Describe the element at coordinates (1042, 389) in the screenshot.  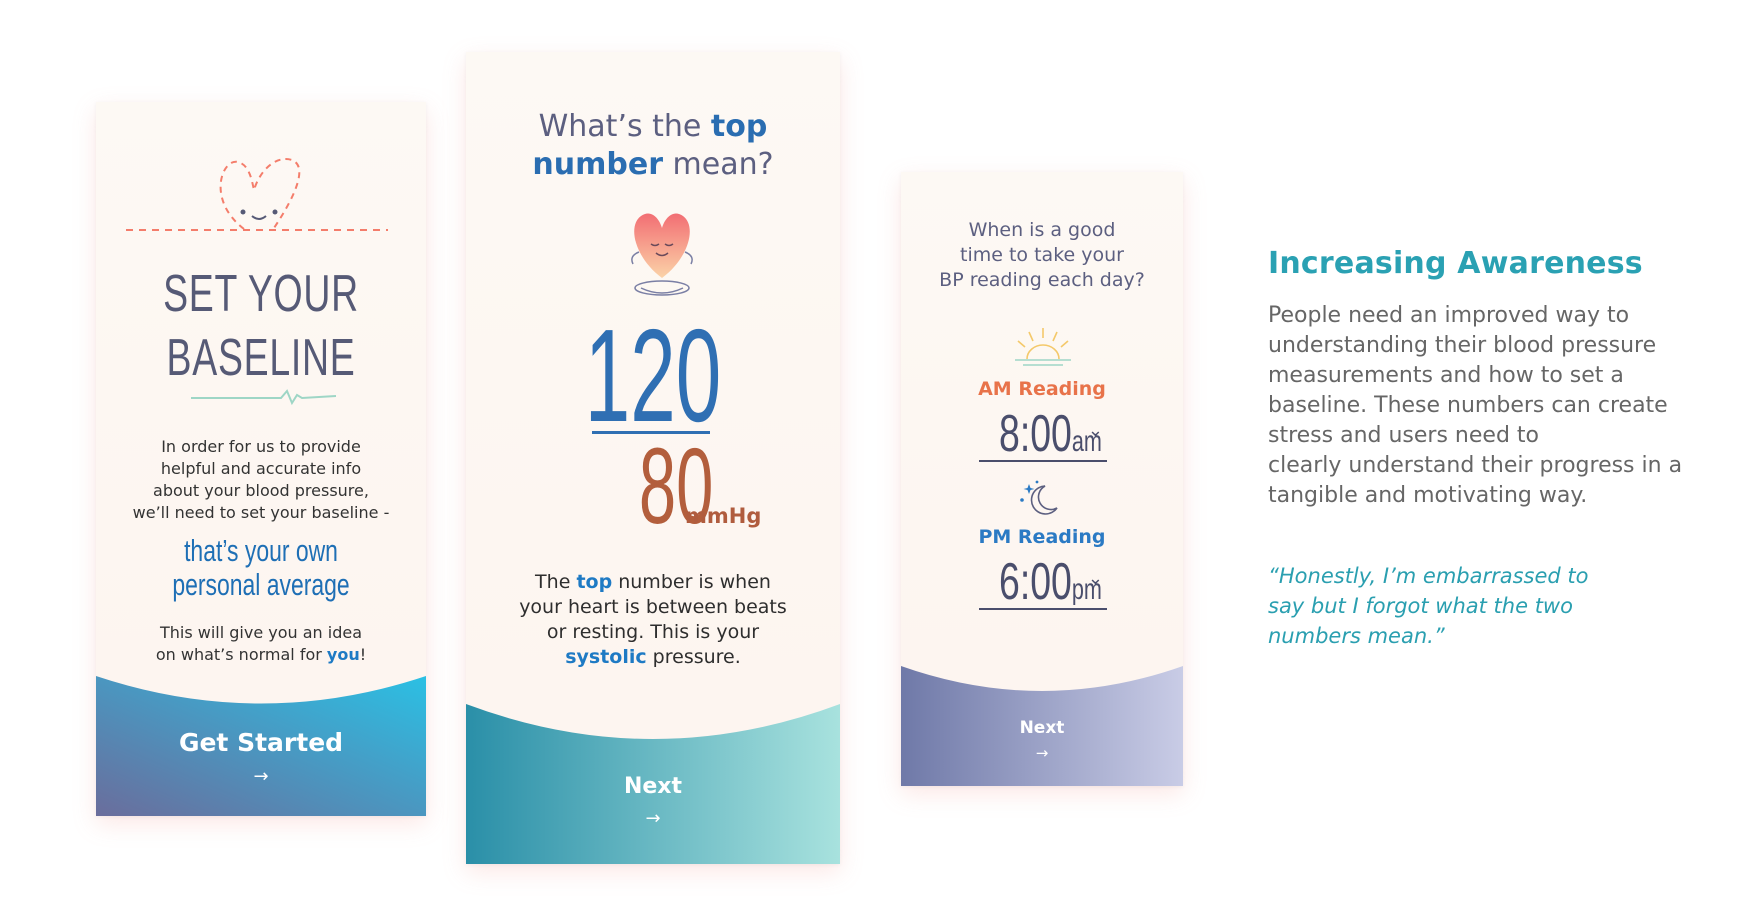
I see `am-reading-label: AM Reading` at that location.